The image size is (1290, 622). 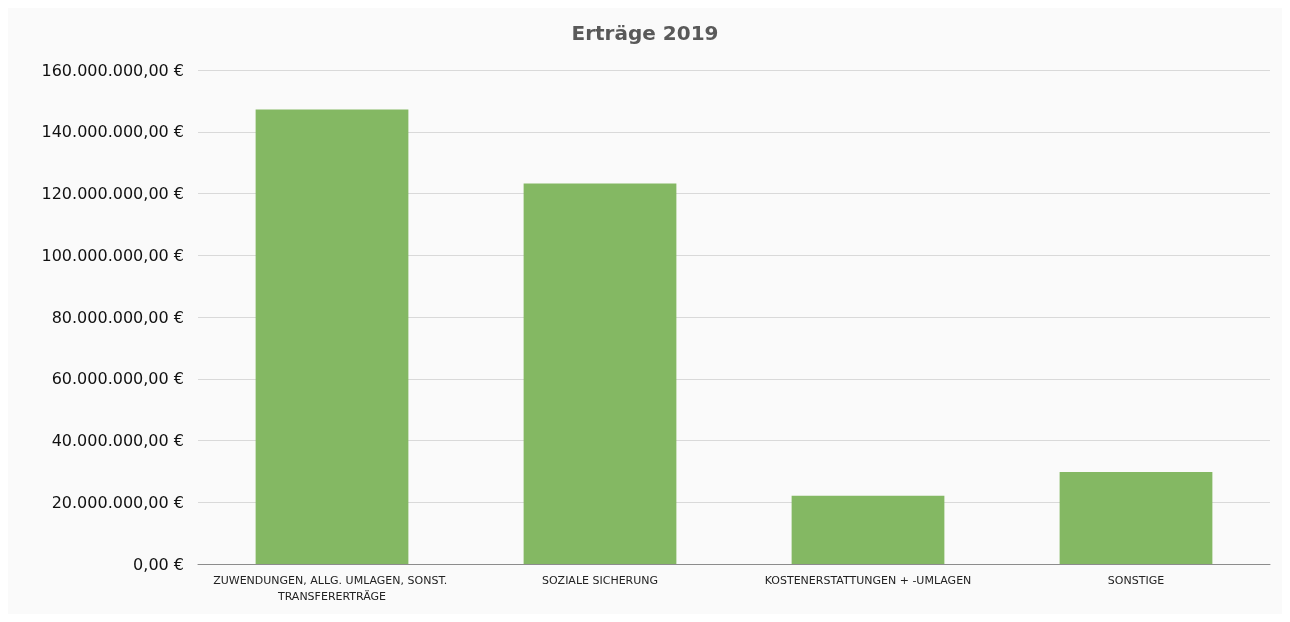 I want to click on x-tick-label: SONSTIGE, so click(x=1136, y=580).